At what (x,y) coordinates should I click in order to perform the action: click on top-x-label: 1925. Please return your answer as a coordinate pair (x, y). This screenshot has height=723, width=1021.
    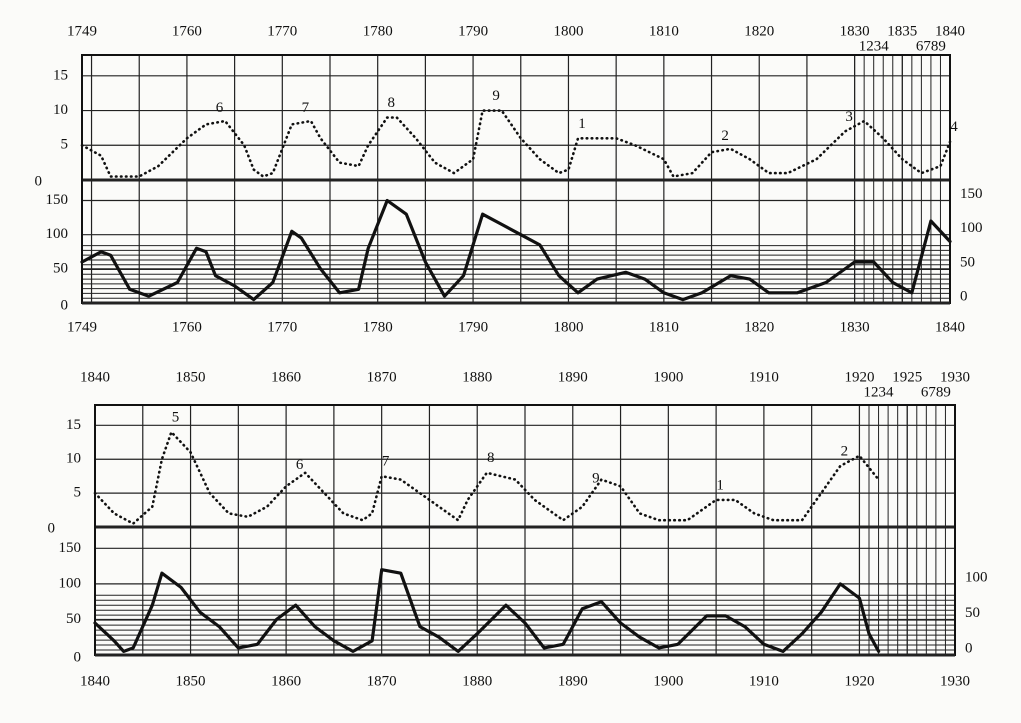
    Looking at the image, I should click on (907, 377).